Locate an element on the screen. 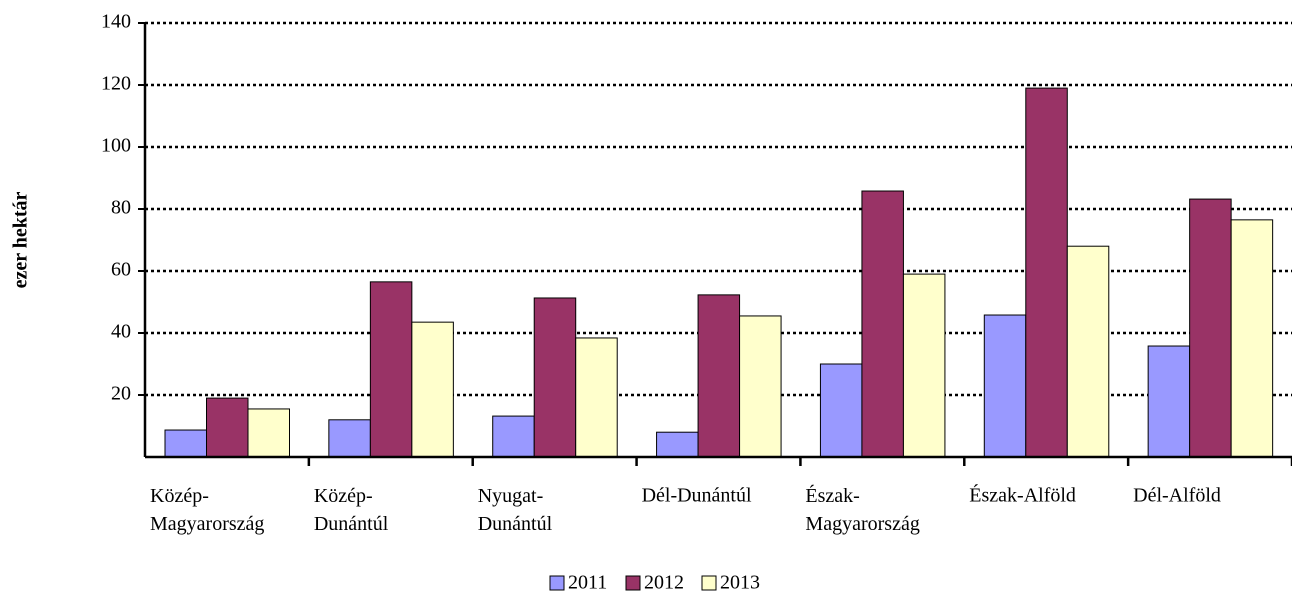 The width and height of the screenshot is (1292, 598). x-tick-label: Közép-Magyarország is located at coordinates (207, 510).